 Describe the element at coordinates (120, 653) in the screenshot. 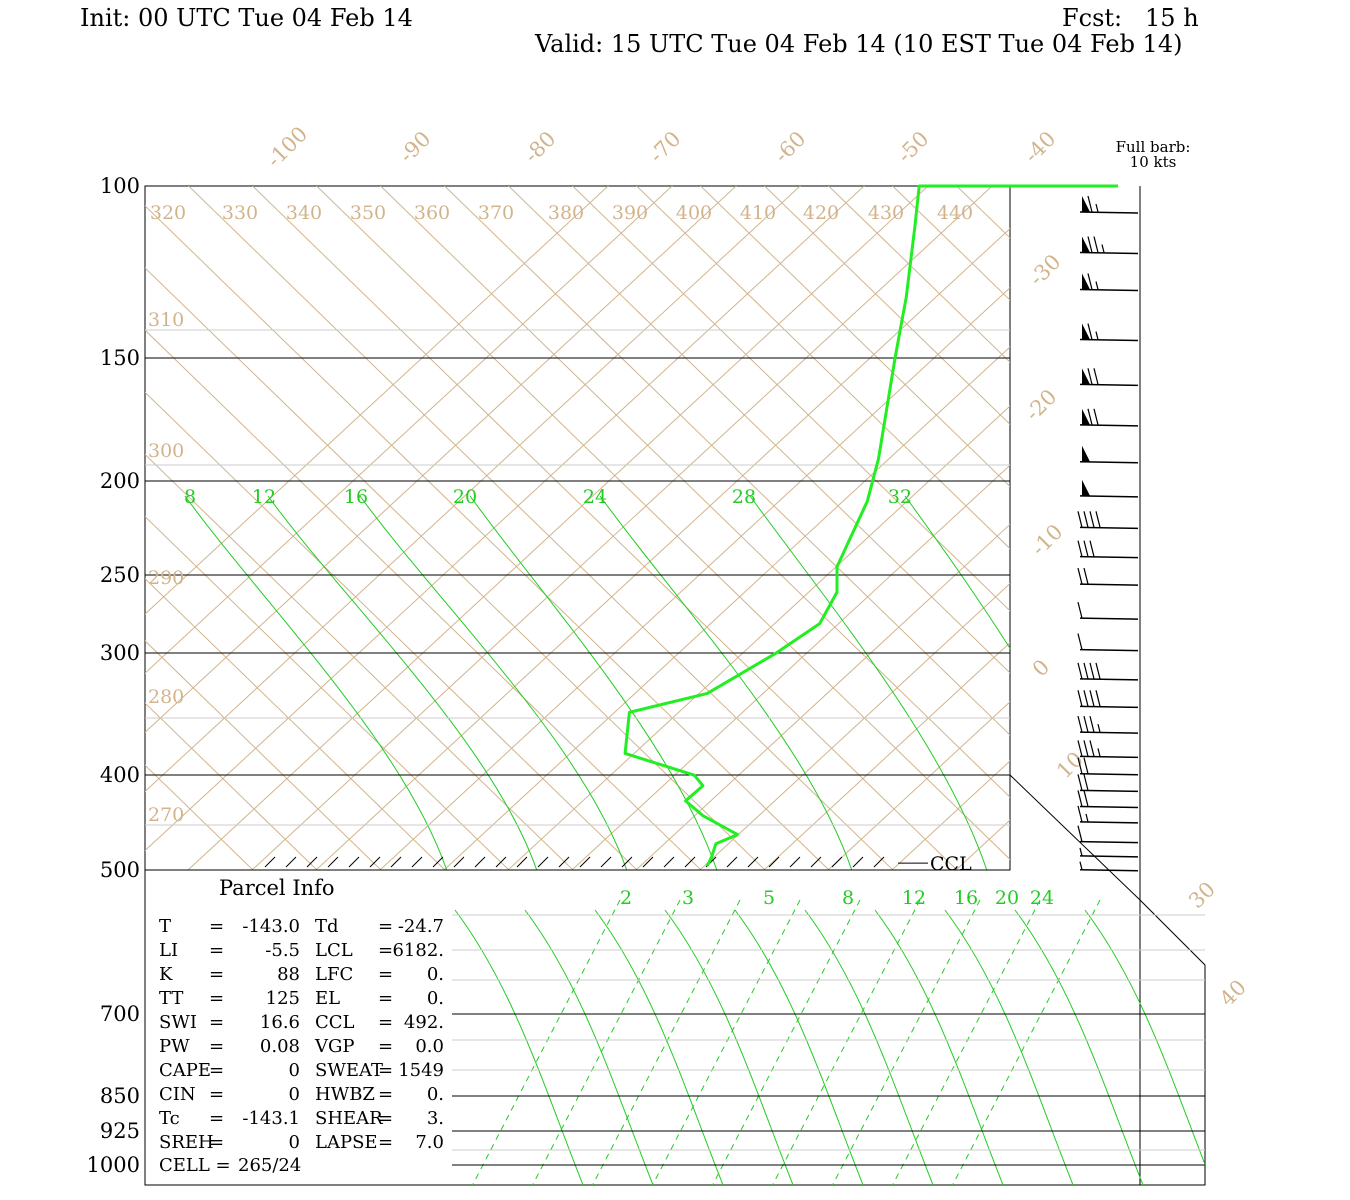

I see `pressure-tick-label: 300` at that location.